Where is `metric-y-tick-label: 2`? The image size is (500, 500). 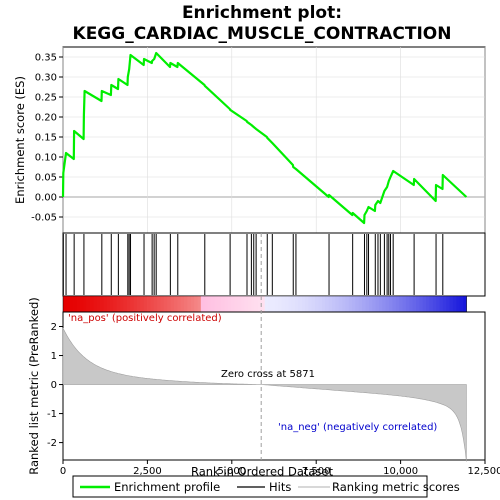
metric-y-tick-label: 2 is located at coordinates (54, 327).